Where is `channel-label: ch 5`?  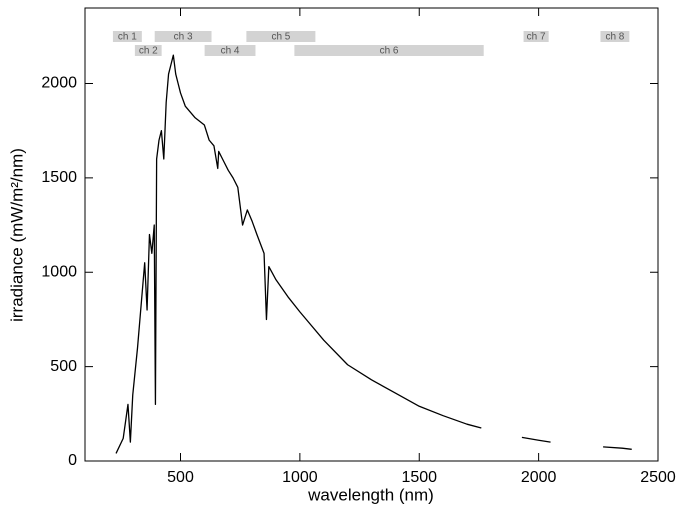
channel-label: ch 5 is located at coordinates (280, 37).